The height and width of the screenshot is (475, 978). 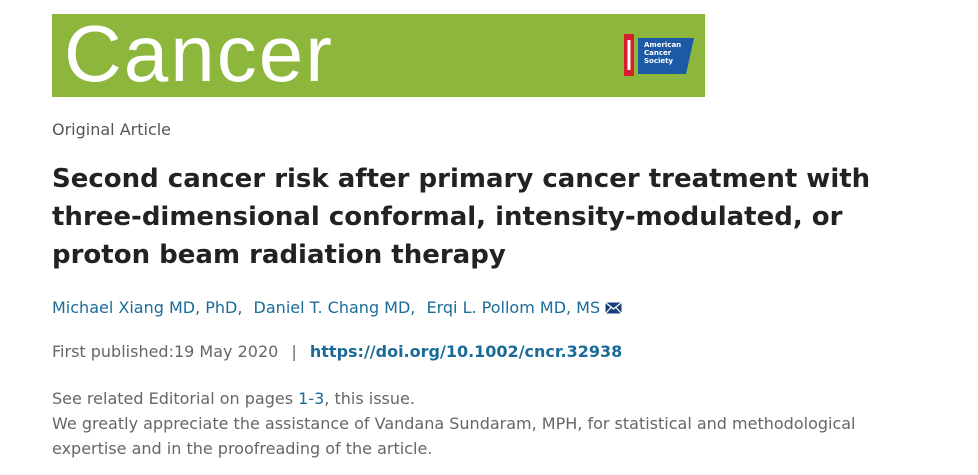 I want to click on author: Erqi L. Pollom MD, MS, so click(x=513, y=307).